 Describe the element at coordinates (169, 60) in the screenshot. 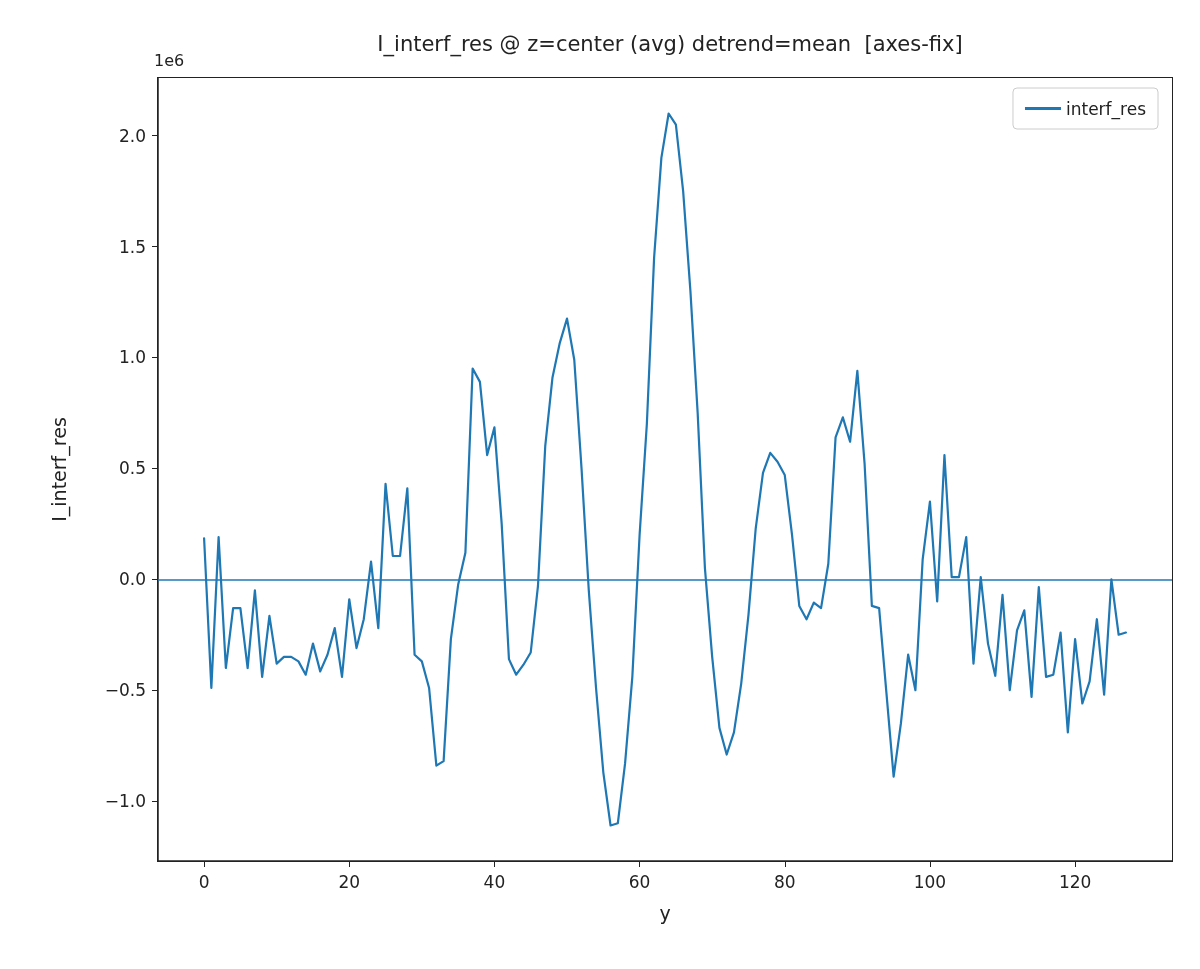

I see `text: 1e6` at that location.